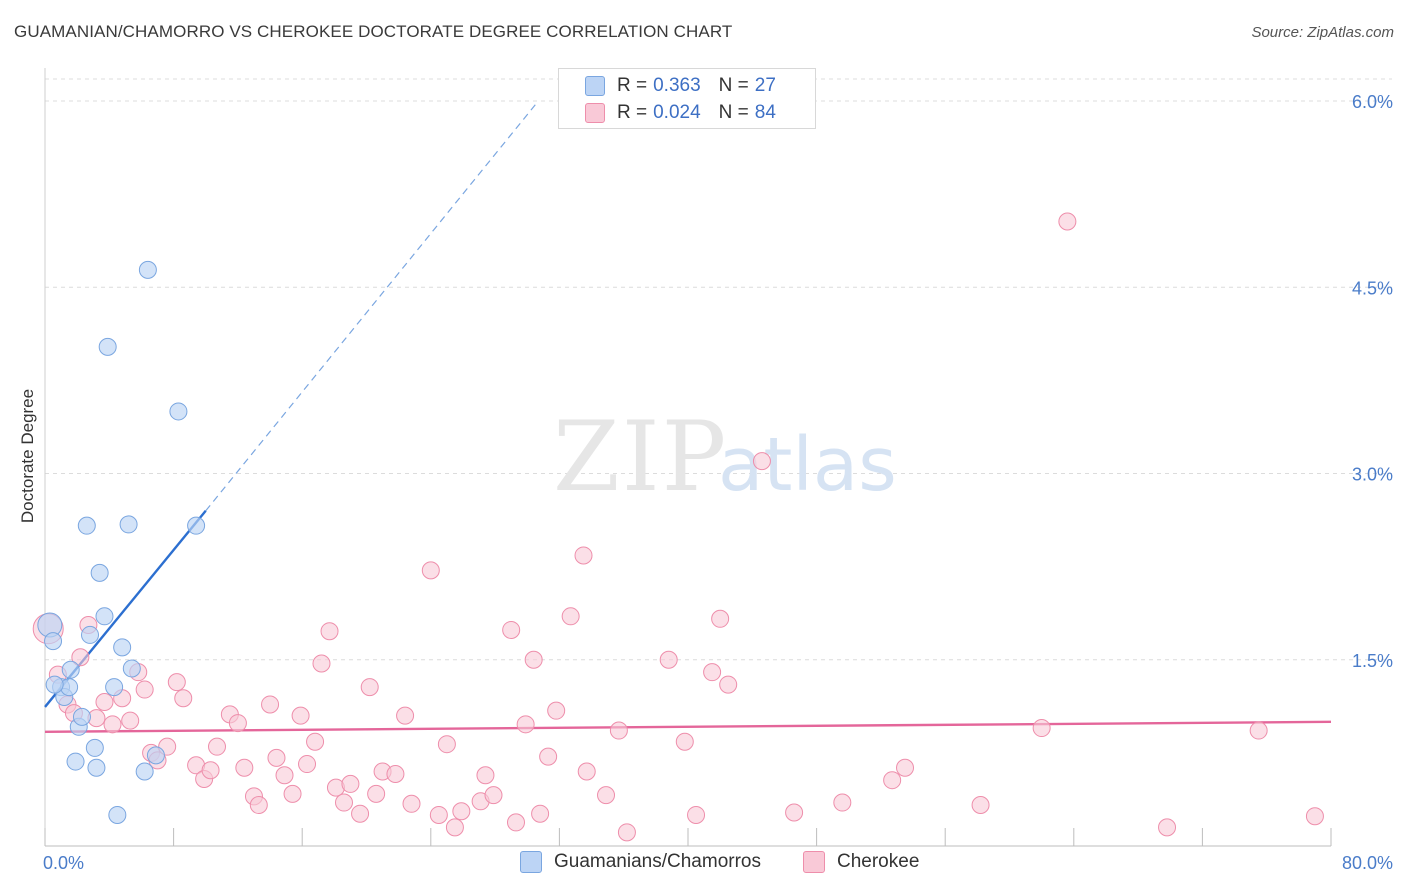  I want to click on stats-legend: R = 0.363 N = 27 R = 0.024 N = 84, so click(687, 98).